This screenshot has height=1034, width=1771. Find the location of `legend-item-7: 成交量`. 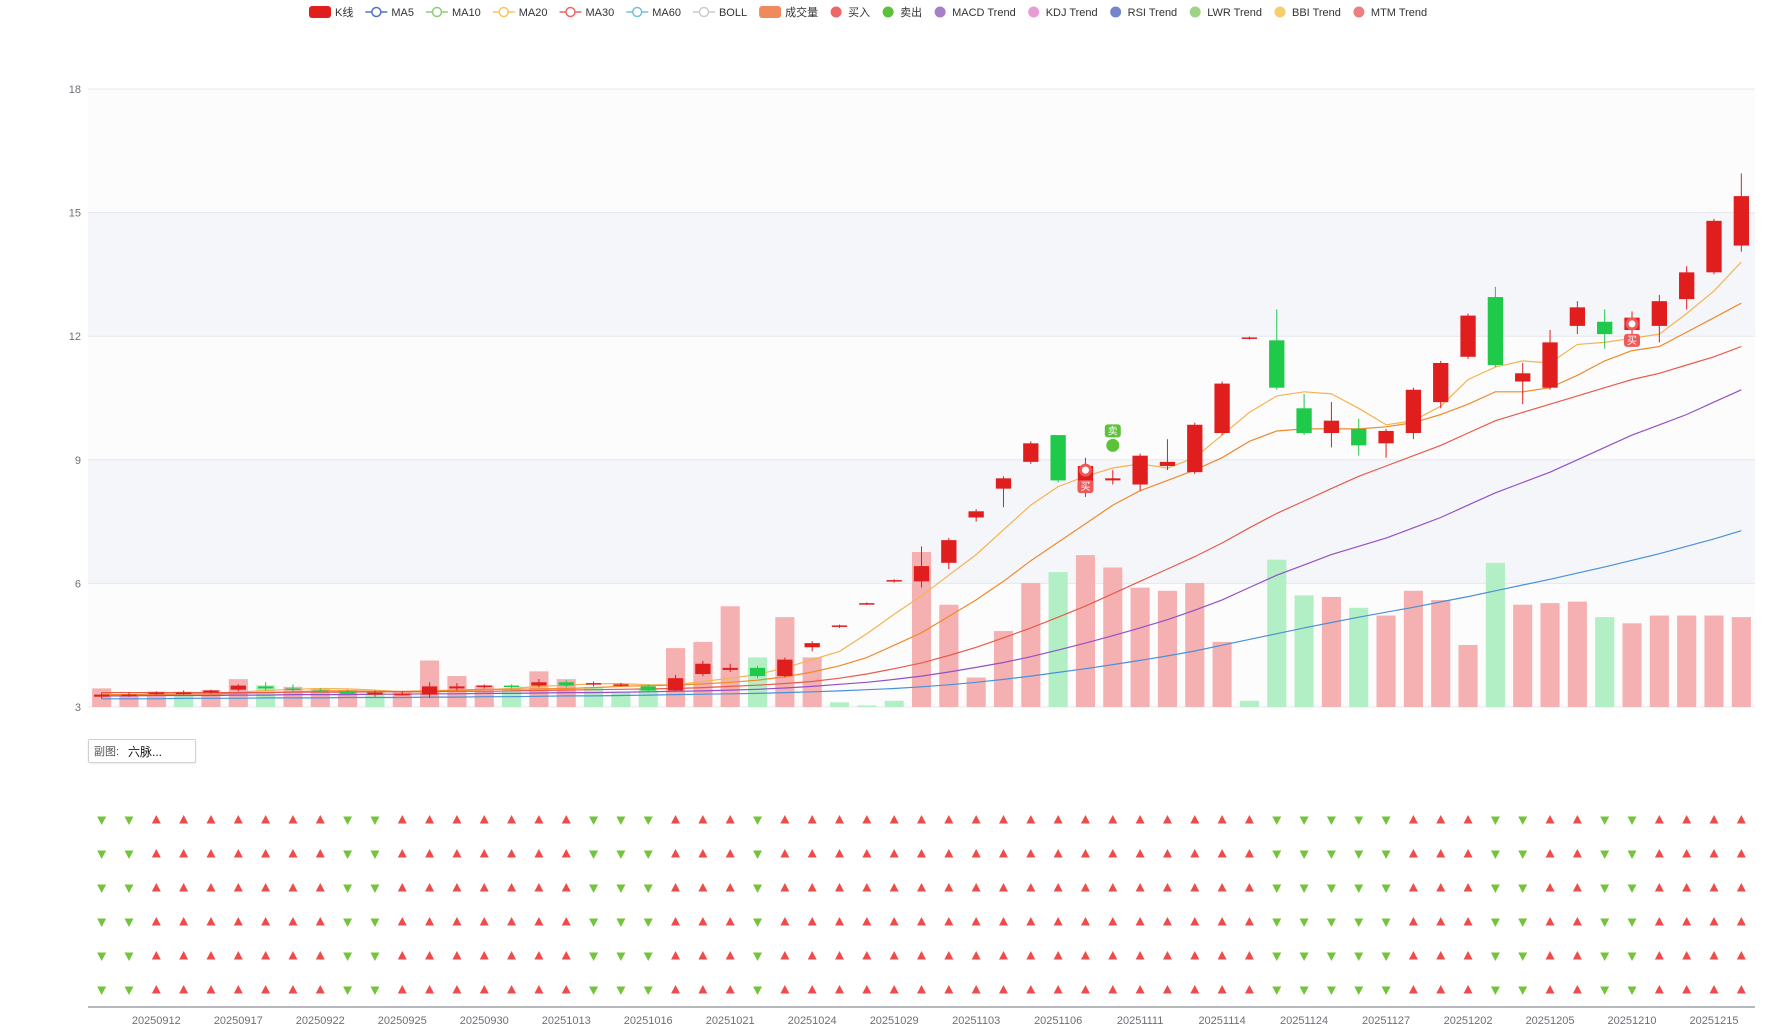

legend-item-7: 成交量 is located at coordinates (788, 12).